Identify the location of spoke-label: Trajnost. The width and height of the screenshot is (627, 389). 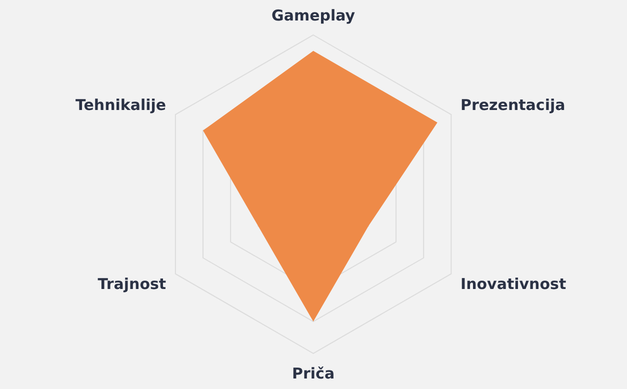
(132, 284).